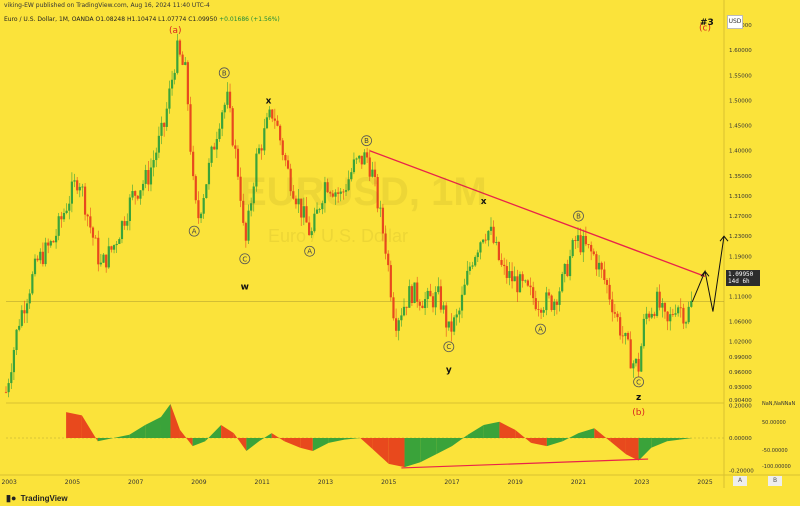 The width and height of the screenshot is (800, 506). I want to click on y-tick-label: 0.90400, so click(740, 401).